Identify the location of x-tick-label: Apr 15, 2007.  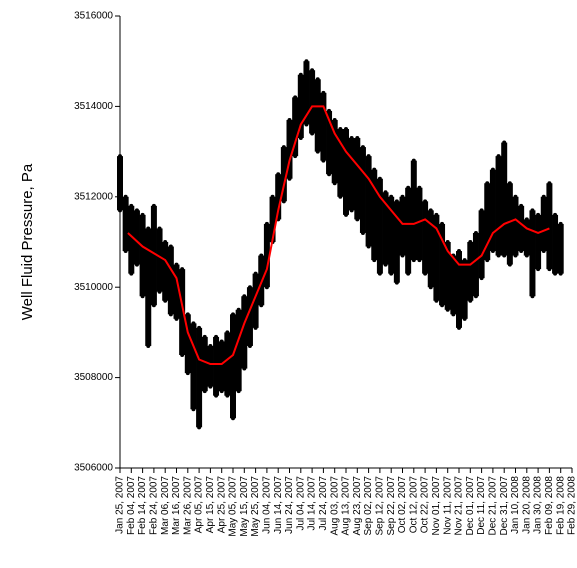
(210, 505).